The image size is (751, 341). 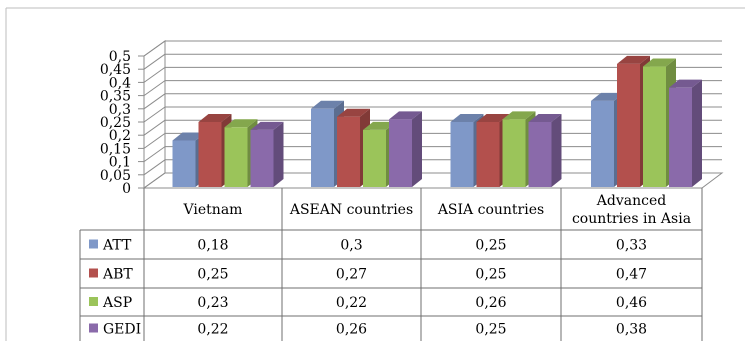 What do you see at coordinates (126, 189) in the screenshot?
I see `y-tick-label: 0` at bounding box center [126, 189].